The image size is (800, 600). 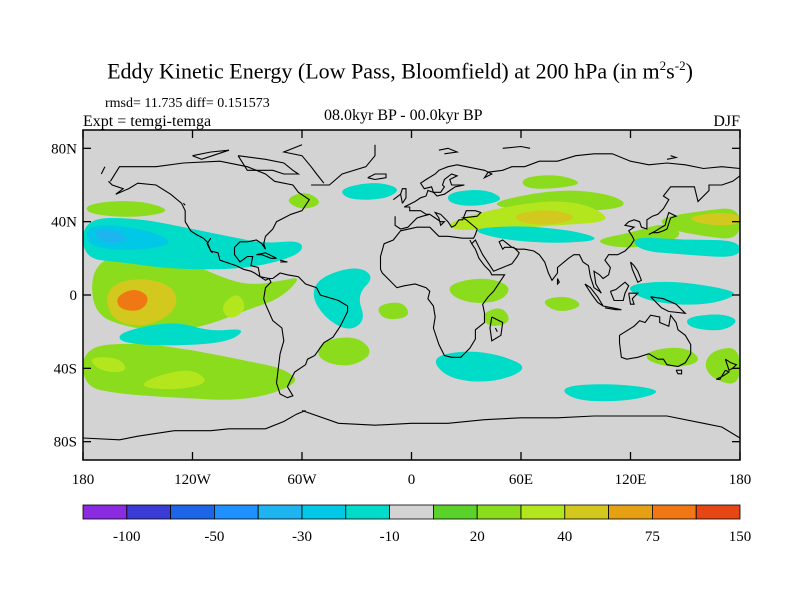 What do you see at coordinates (127, 537) in the screenshot?
I see `colorbar-label: -100` at bounding box center [127, 537].